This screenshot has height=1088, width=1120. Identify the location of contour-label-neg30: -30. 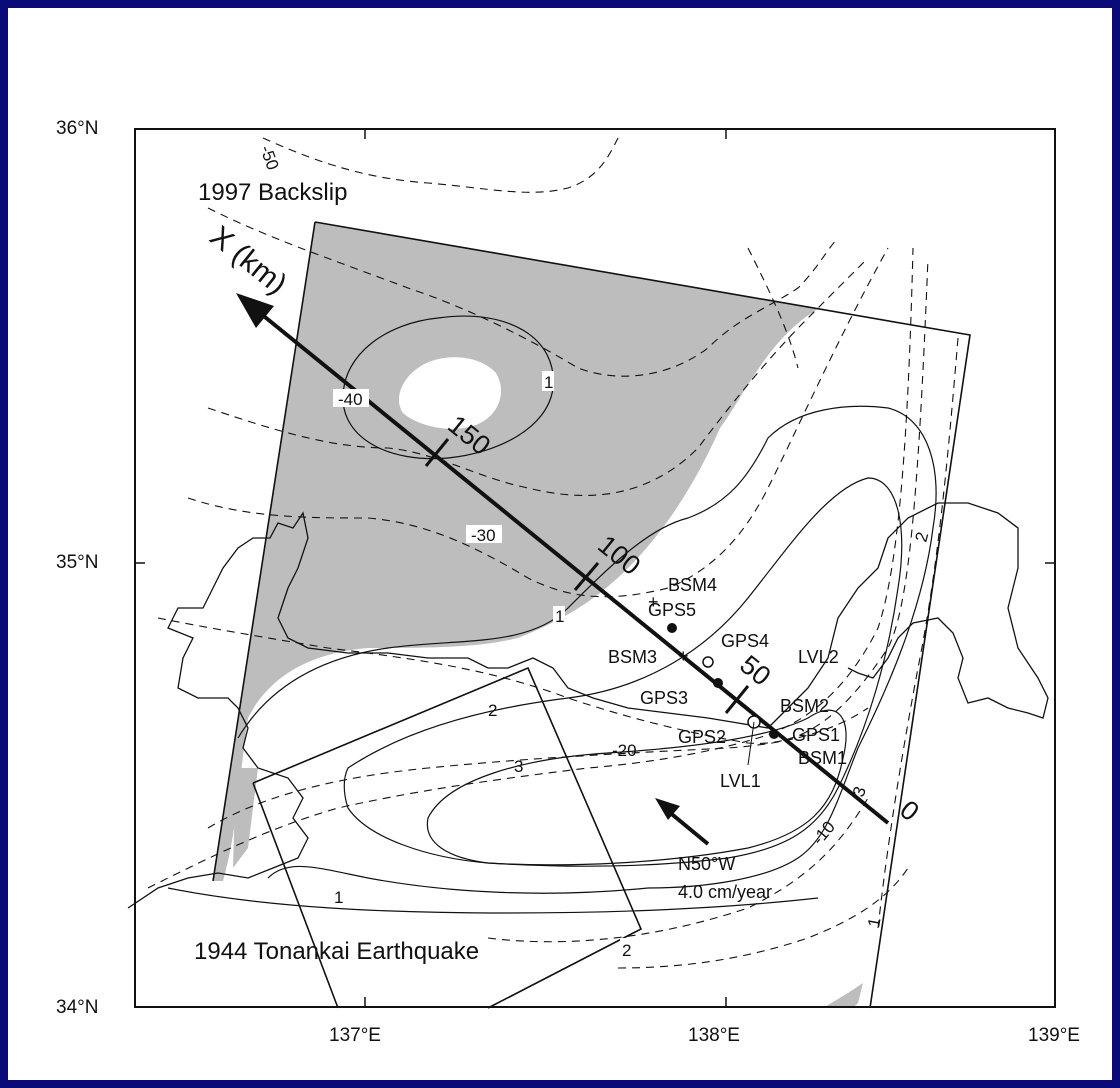
(483, 535).